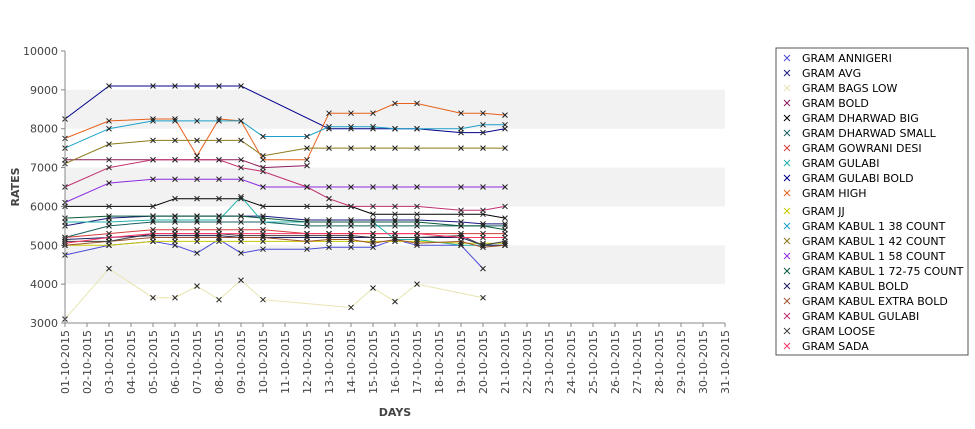 The width and height of the screenshot is (975, 429). What do you see at coordinates (831, 73) in the screenshot?
I see `legend-label: GRAM AVG` at bounding box center [831, 73].